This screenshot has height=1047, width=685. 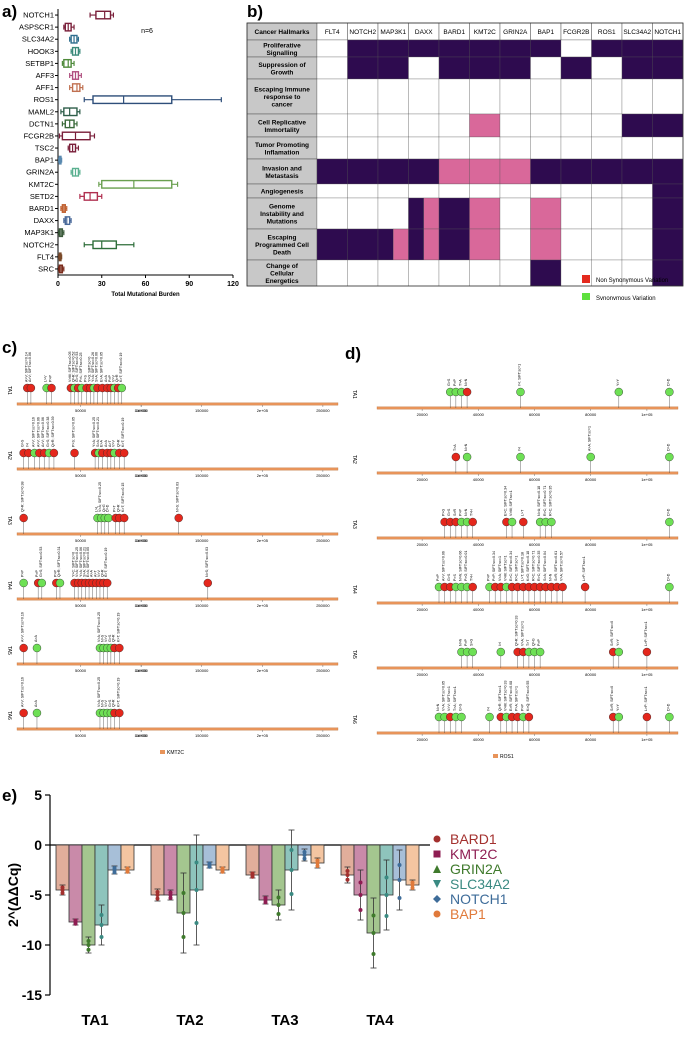 I want to click on track-tick-label: 2e+05, so click(x=263, y=475).